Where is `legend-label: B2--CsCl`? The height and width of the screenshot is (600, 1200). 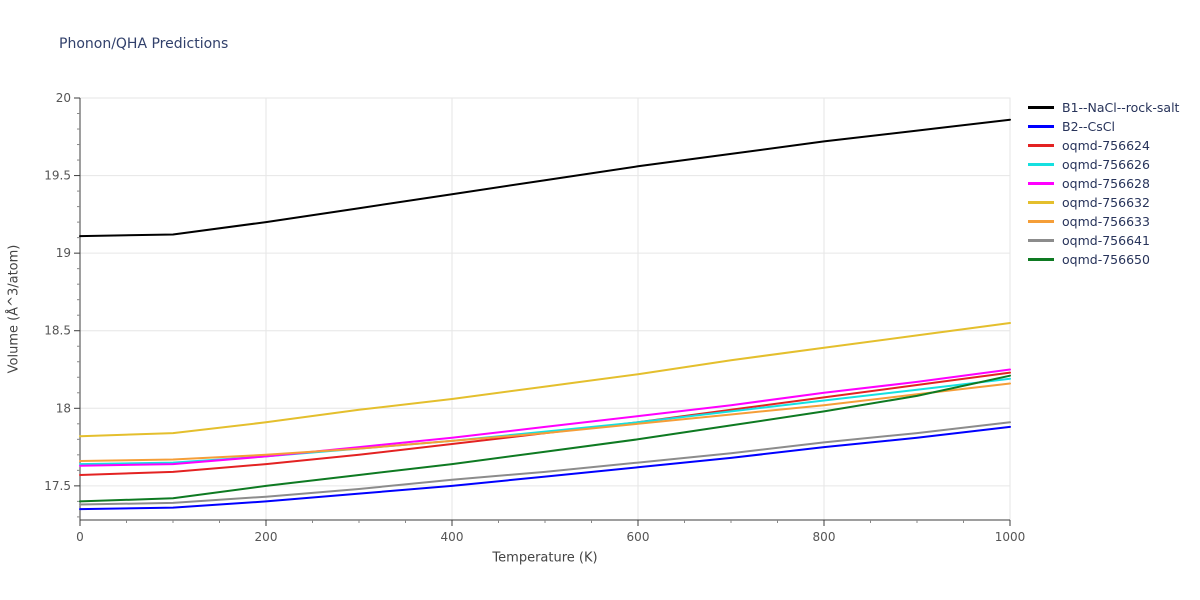 legend-label: B2--CsCl is located at coordinates (1088, 126).